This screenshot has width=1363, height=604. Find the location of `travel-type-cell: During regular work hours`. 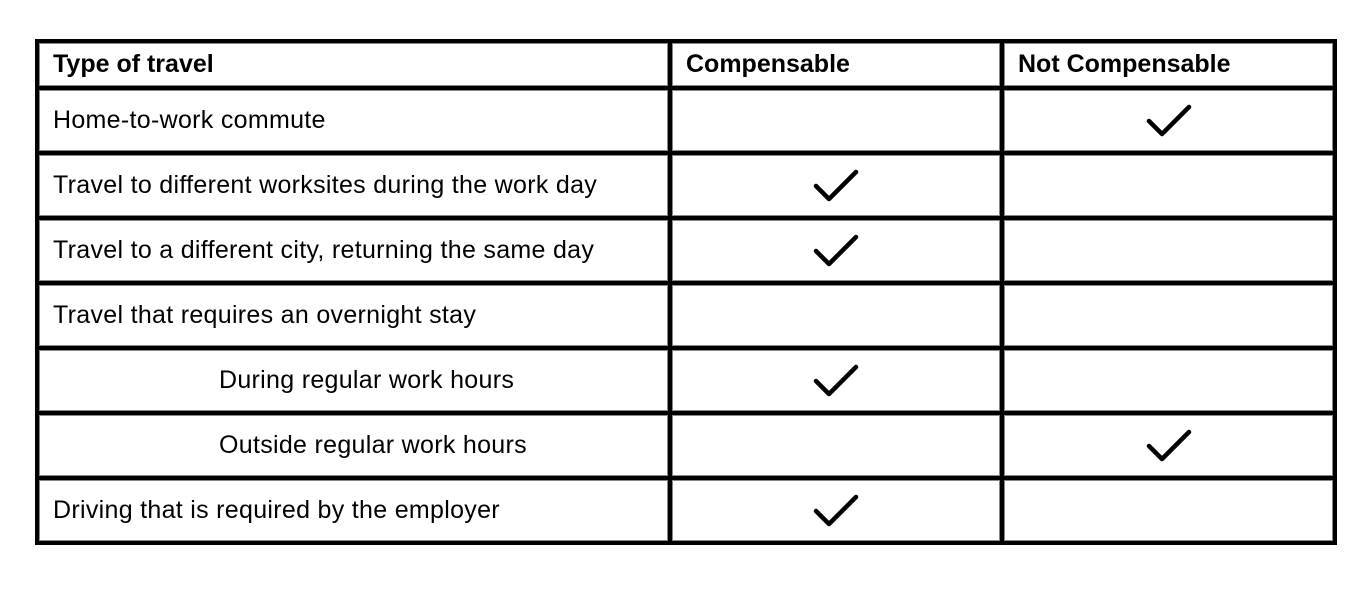

travel-type-cell: During regular work hours is located at coordinates (353, 380).